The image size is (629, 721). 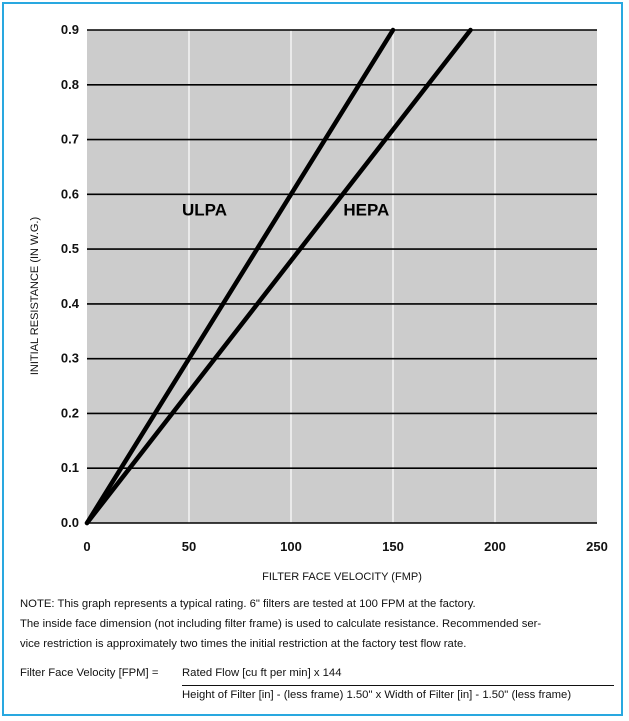 What do you see at coordinates (70, 412) in the screenshot?
I see `y-tick-0.2: 0.2` at bounding box center [70, 412].